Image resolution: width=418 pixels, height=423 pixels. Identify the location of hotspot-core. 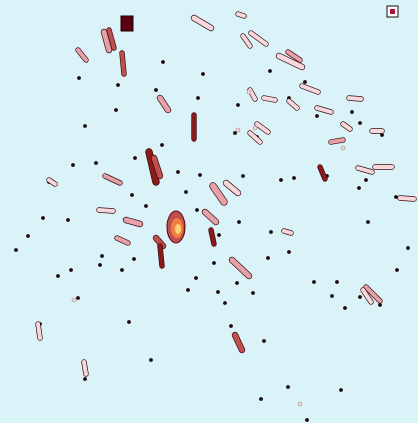
(178, 229).